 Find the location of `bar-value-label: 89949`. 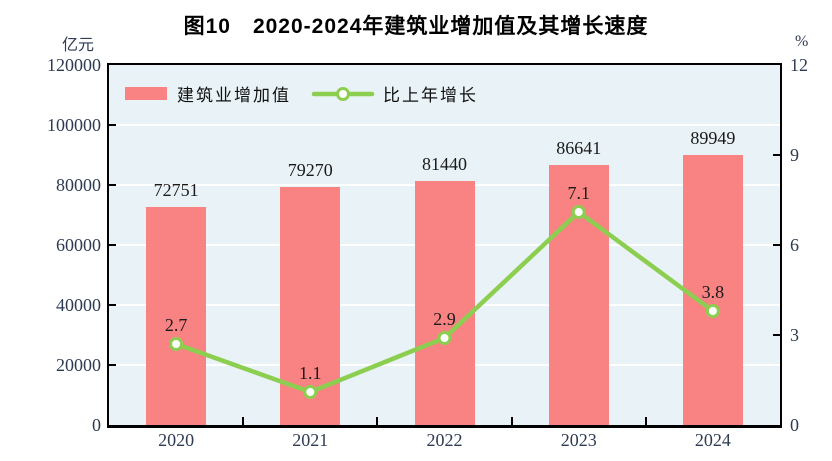

bar-value-label: 89949 is located at coordinates (713, 138).